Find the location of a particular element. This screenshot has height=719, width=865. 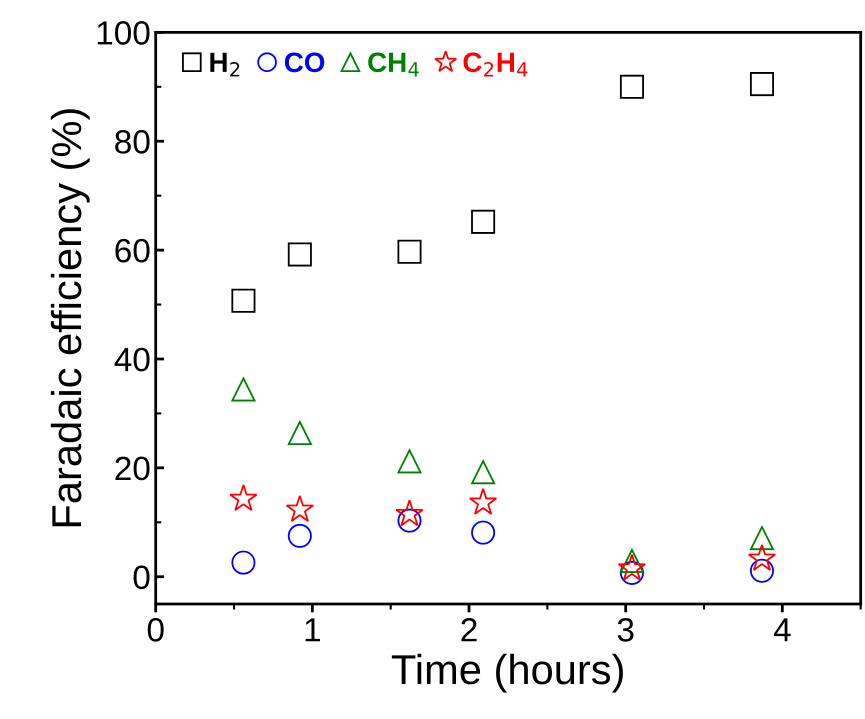

y-tick-label: 20 is located at coordinates (132, 468).